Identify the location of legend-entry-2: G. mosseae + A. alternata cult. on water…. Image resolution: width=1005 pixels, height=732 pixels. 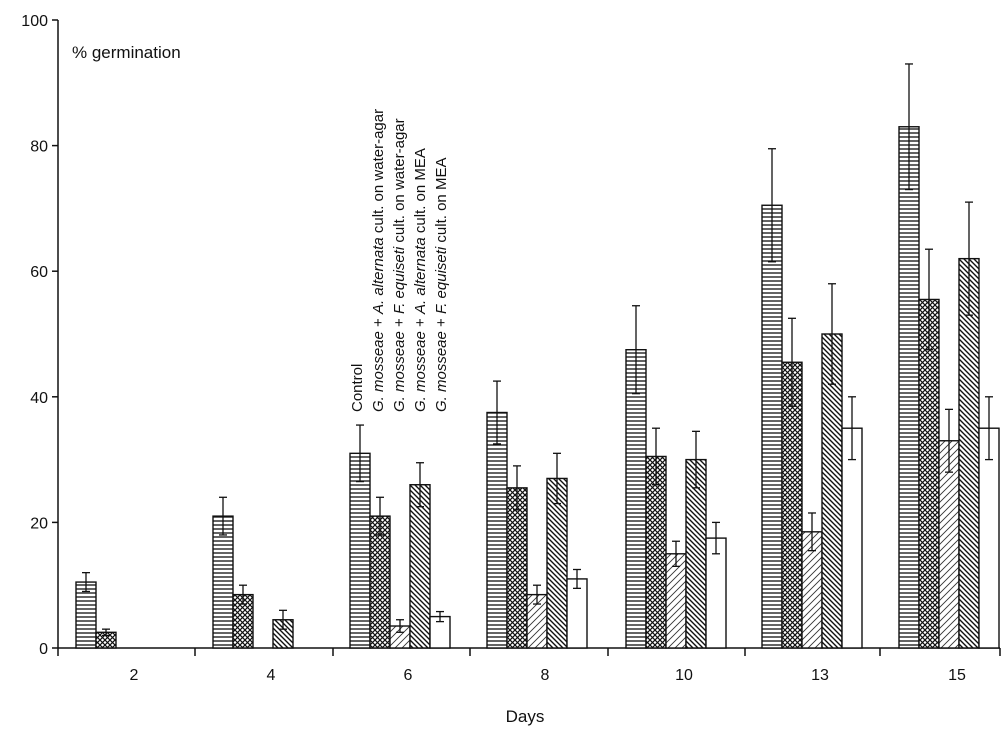
(378, 260).